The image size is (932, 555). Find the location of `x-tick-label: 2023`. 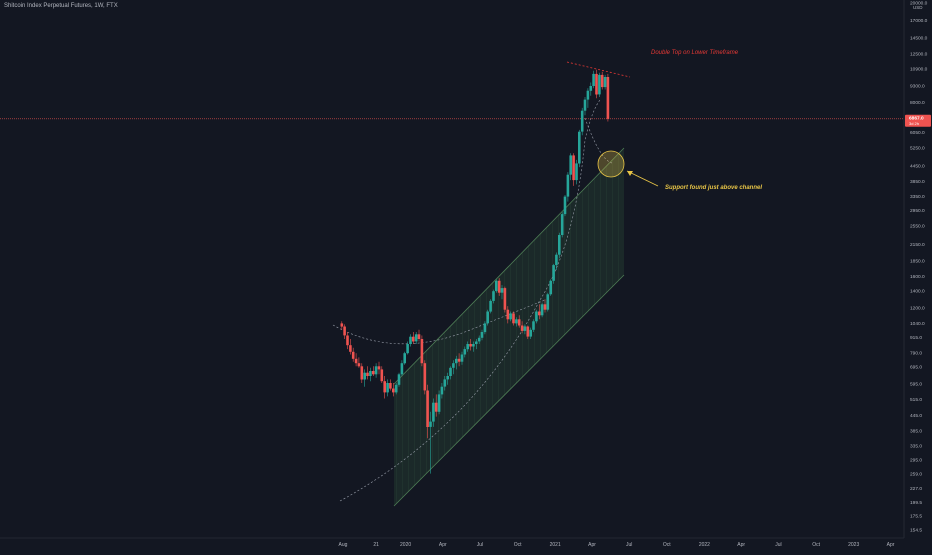

x-tick-label: 2023 is located at coordinates (853, 545).